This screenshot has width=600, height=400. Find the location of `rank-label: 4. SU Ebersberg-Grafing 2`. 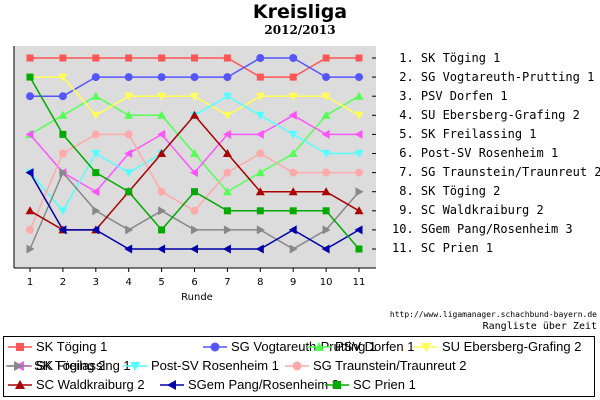

rank-label: 4. SU Ebersberg-Grafing 2 is located at coordinates (486, 115).